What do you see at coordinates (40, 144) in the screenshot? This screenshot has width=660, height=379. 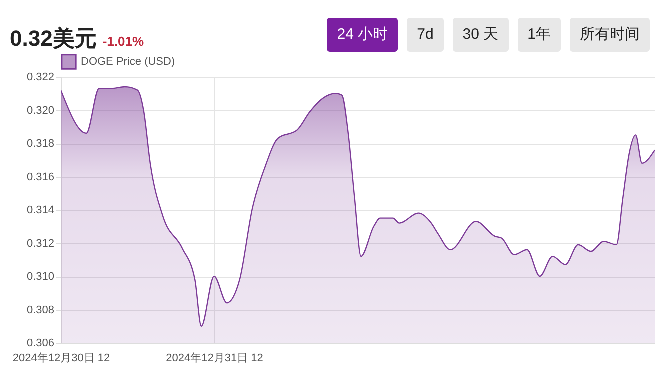 I see `y-tick-label: 0.318` at bounding box center [40, 144].